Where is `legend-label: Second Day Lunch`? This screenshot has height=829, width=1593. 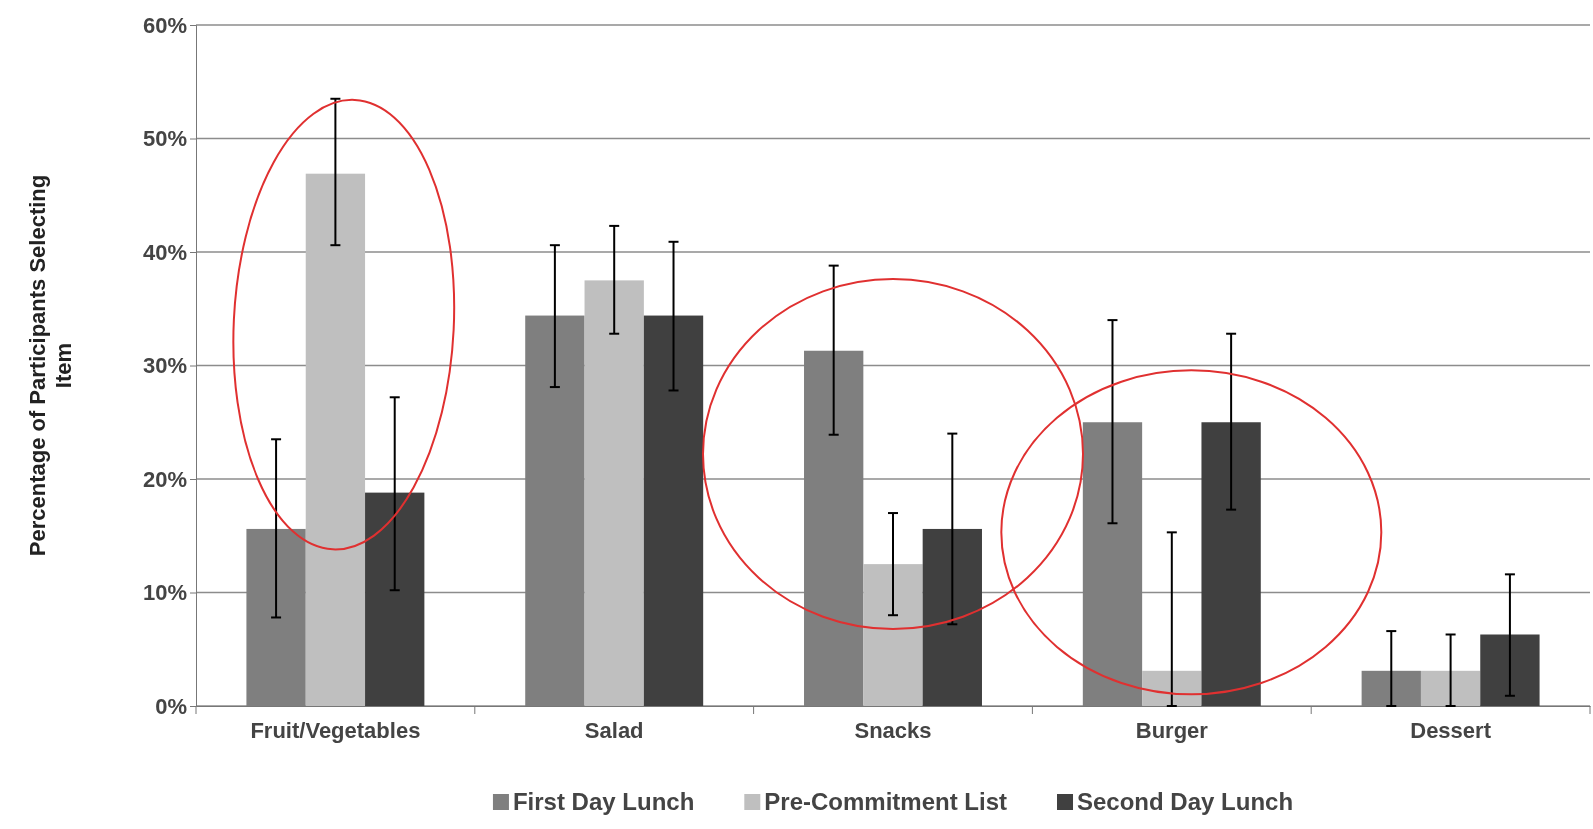 legend-label: Second Day Lunch is located at coordinates (1185, 801).